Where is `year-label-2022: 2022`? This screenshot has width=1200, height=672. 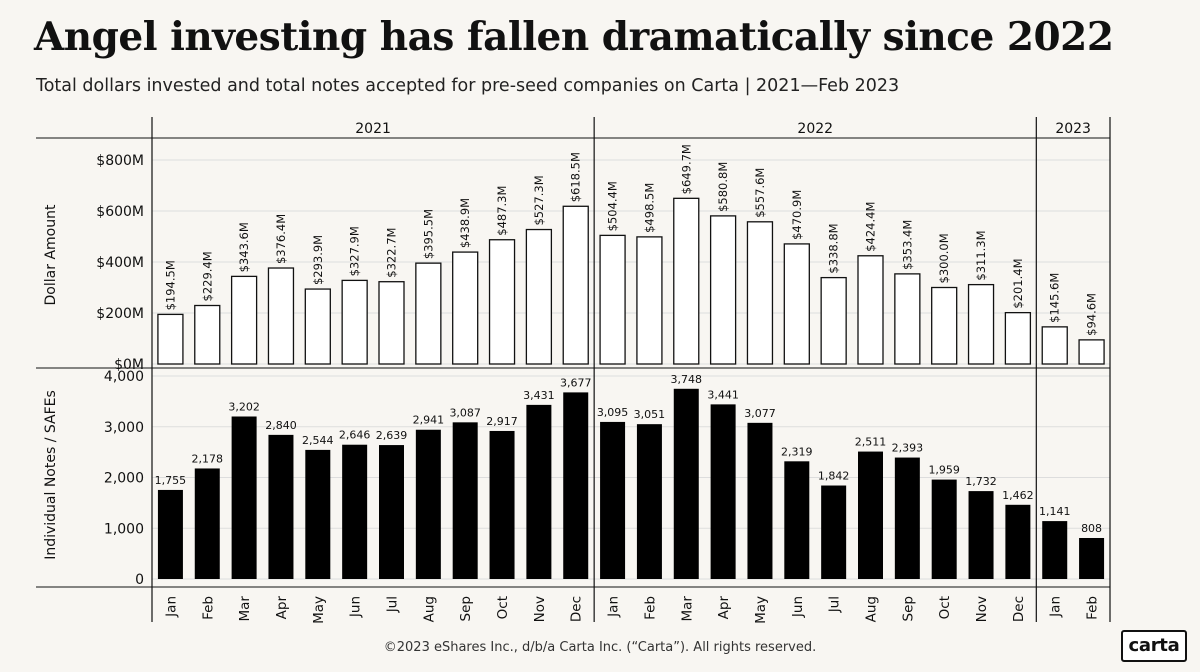 year-label-2022: 2022 is located at coordinates (815, 129).